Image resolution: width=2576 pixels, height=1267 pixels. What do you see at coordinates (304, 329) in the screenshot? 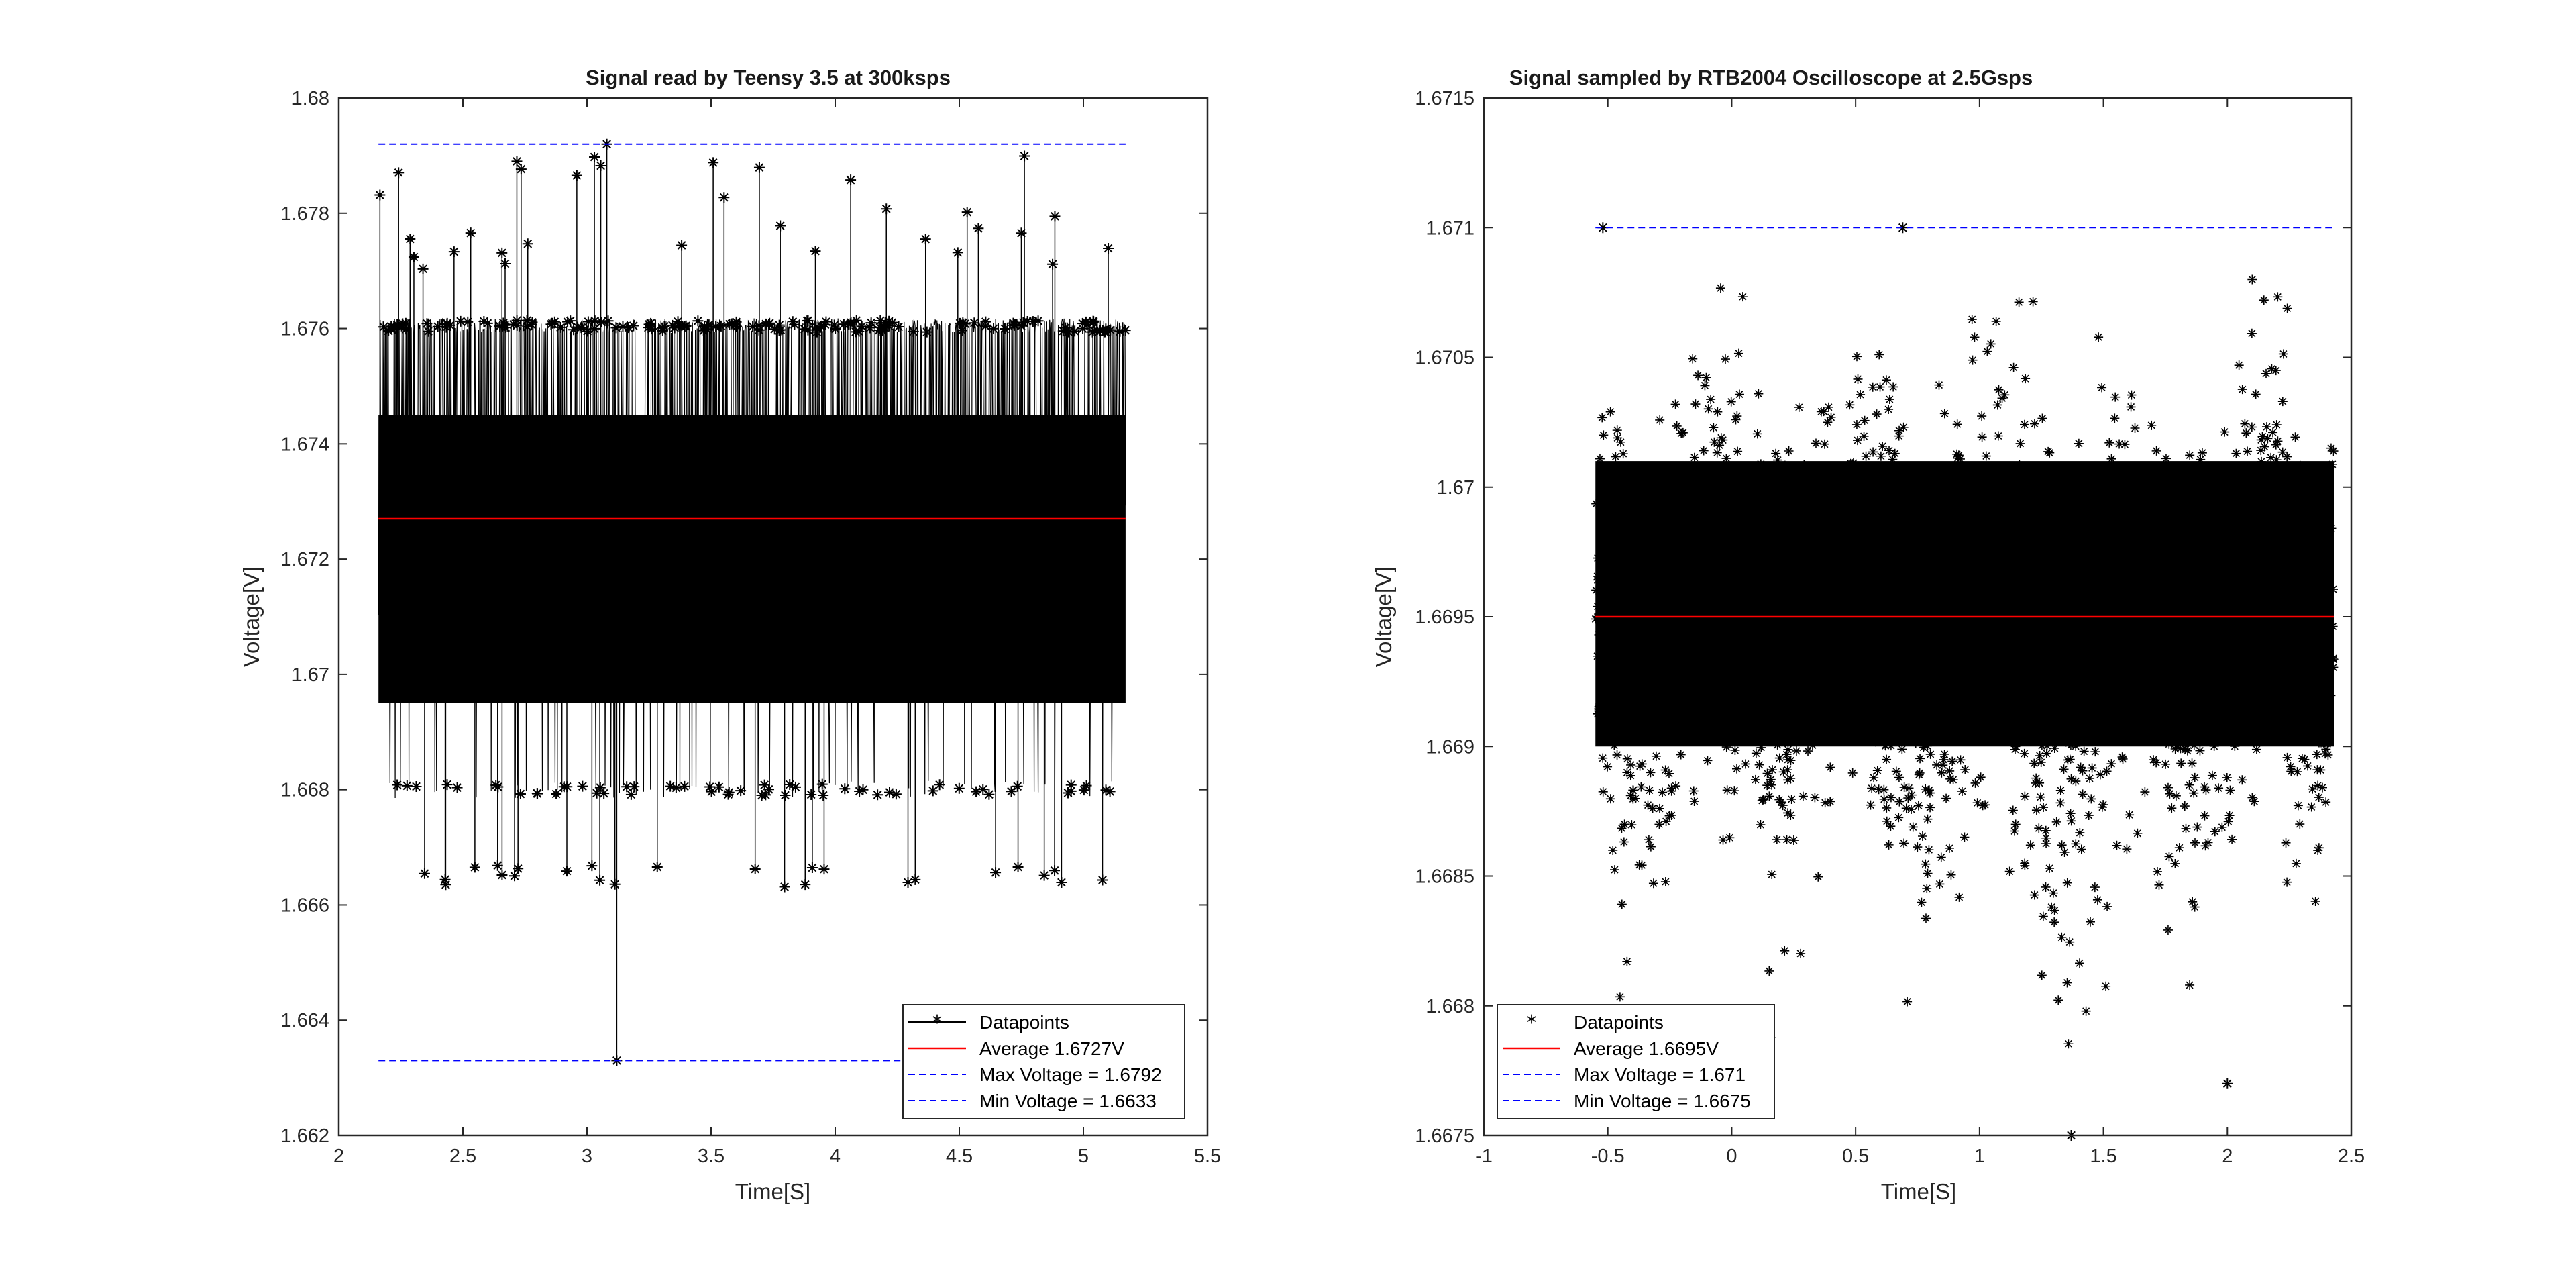
I see `y-tick-label: 1.676` at bounding box center [304, 329].